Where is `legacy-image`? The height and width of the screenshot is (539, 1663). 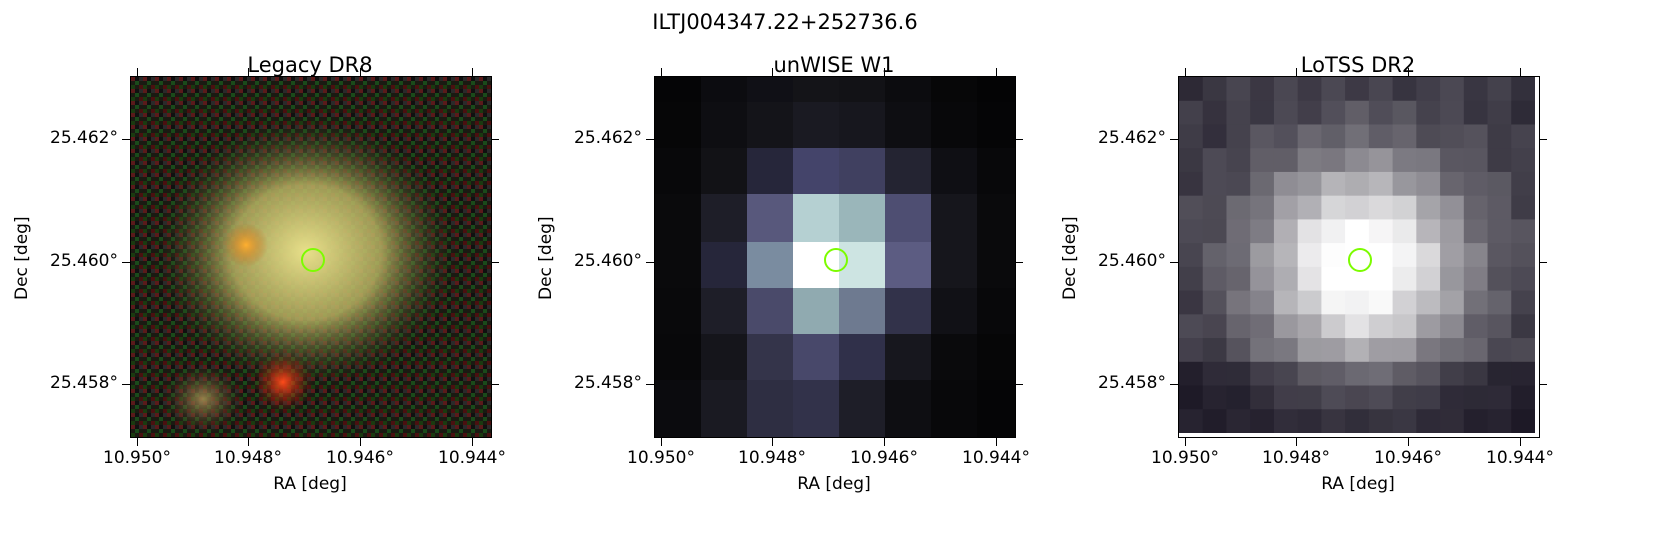 legacy-image is located at coordinates (311, 257).